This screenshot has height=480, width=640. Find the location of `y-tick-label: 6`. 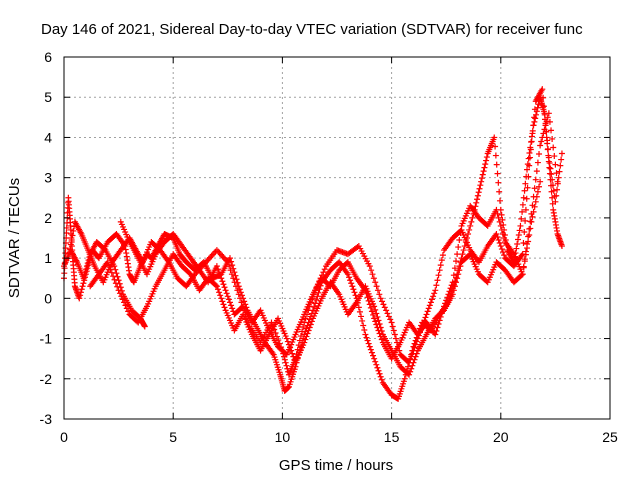

y-tick-label: 6 is located at coordinates (48, 57).